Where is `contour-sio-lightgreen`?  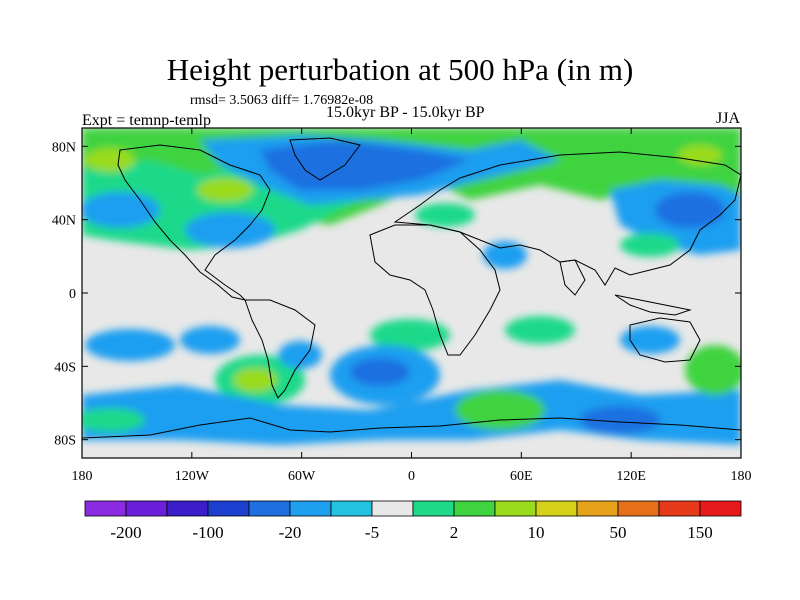
contour-sio-lightgreen is located at coordinates (410, 335).